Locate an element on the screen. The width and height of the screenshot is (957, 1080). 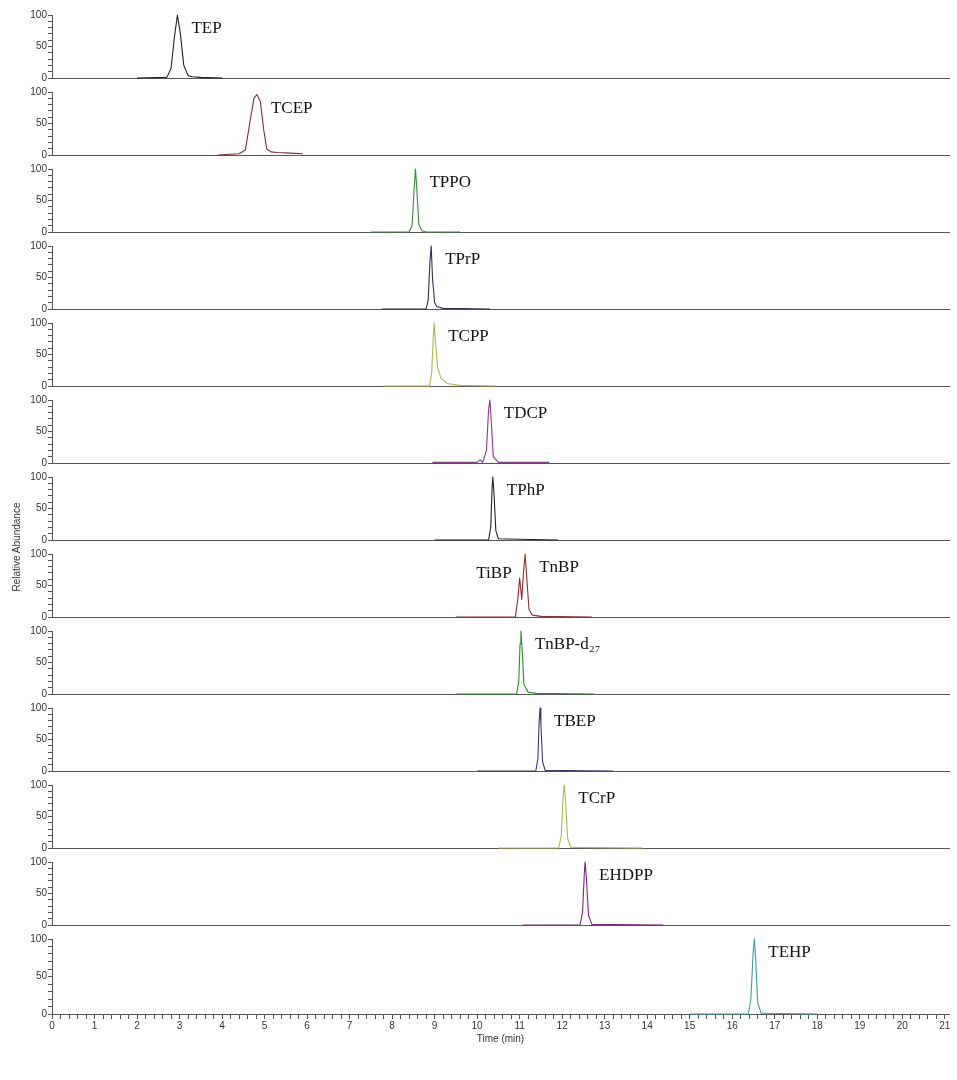
x-tick-label: 0 is located at coordinates (52, 1025).